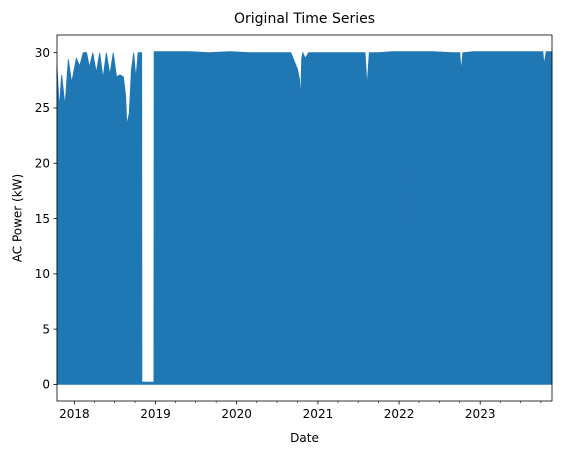  What do you see at coordinates (318, 414) in the screenshot?
I see `x-tick-label: 2021` at bounding box center [318, 414].